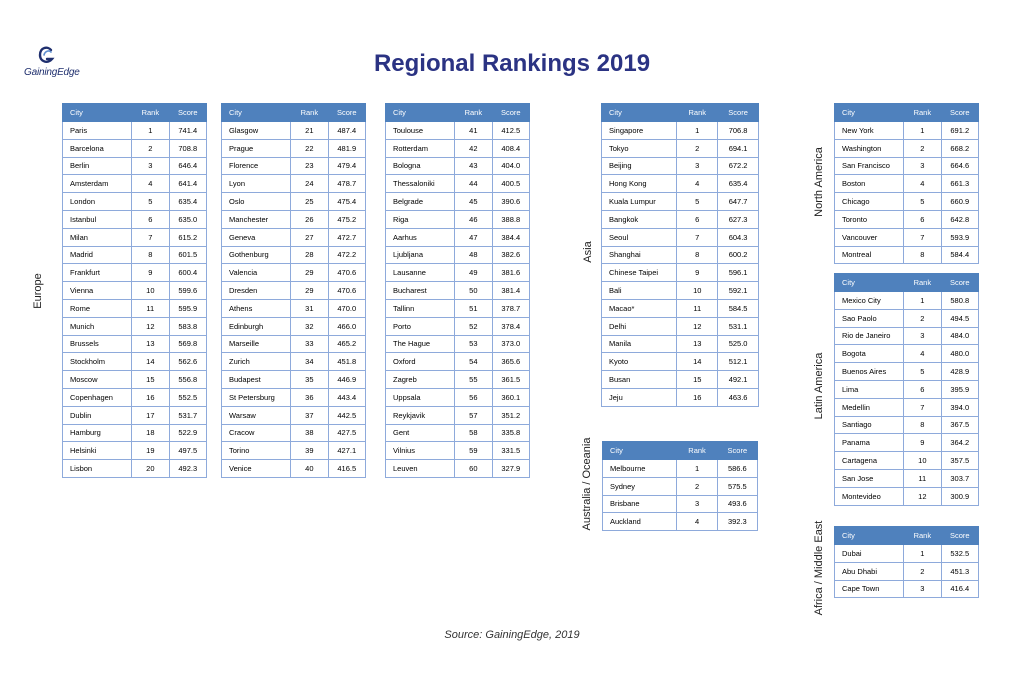  Describe the element at coordinates (639, 308) in the screenshot. I see `city-cell: Macao*` at that location.